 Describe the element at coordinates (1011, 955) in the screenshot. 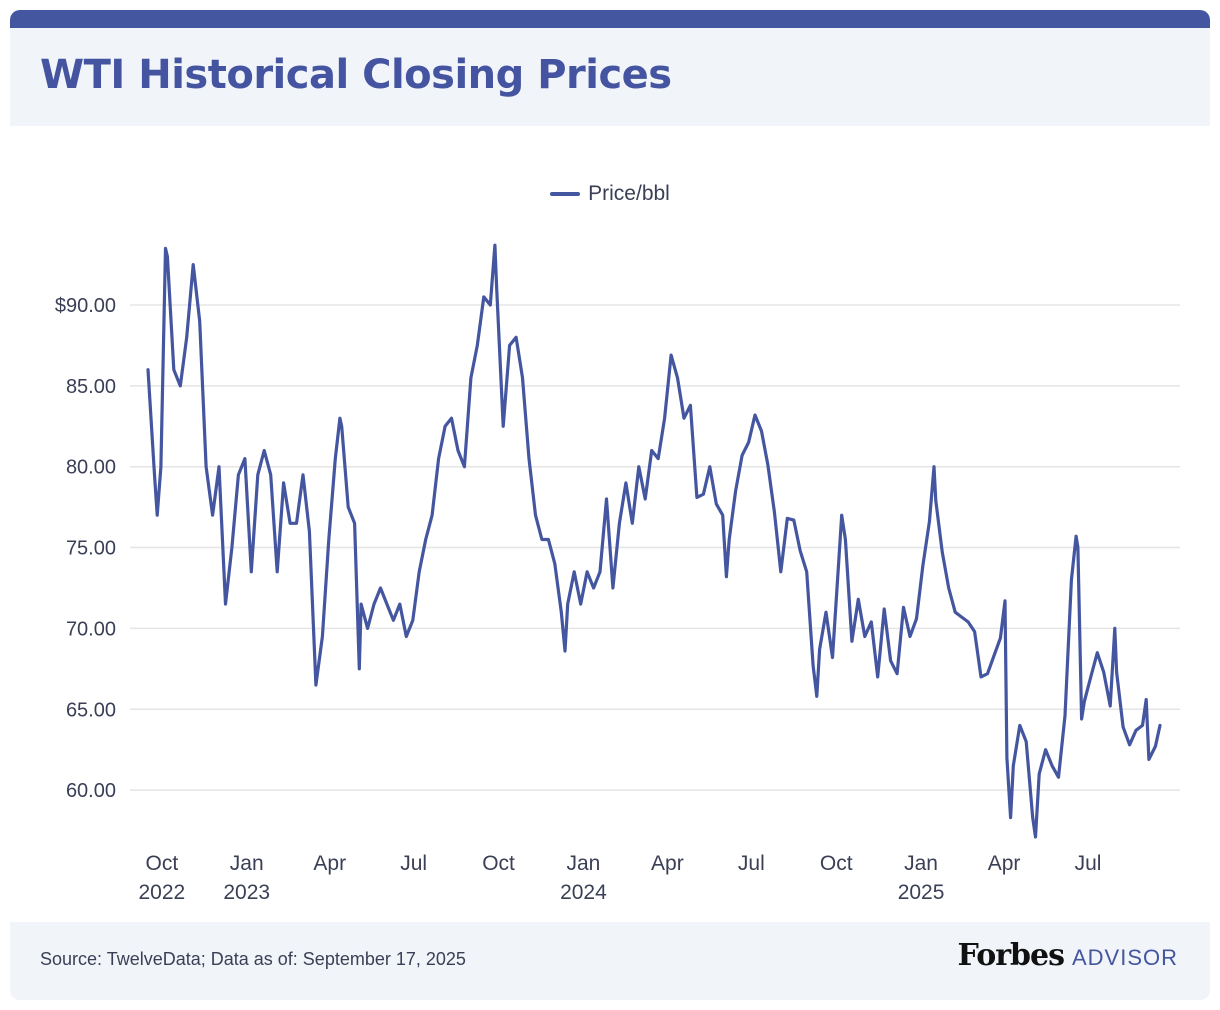

I see `logo-main: Forbes` at that location.